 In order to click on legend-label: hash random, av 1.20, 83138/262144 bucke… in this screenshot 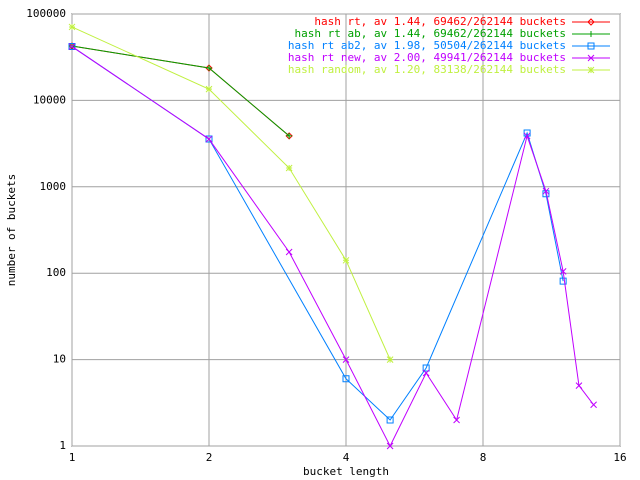, I will do `click(427, 69)`.